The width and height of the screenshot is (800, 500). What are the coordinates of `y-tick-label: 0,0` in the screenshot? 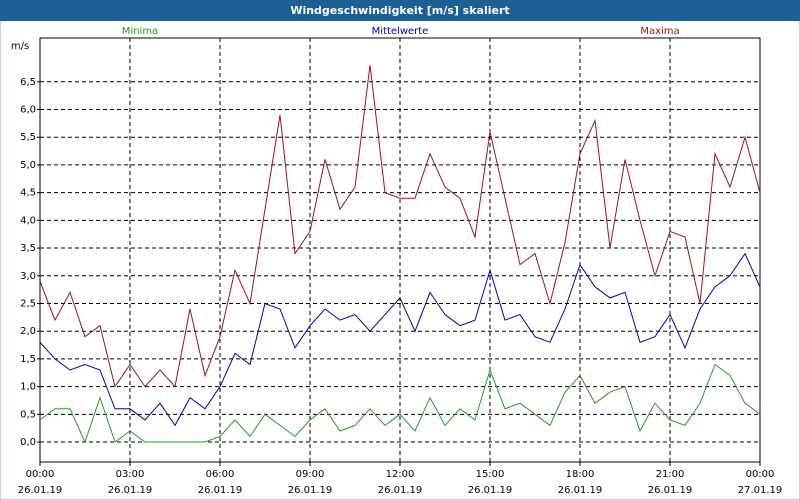 It's located at (28, 442).